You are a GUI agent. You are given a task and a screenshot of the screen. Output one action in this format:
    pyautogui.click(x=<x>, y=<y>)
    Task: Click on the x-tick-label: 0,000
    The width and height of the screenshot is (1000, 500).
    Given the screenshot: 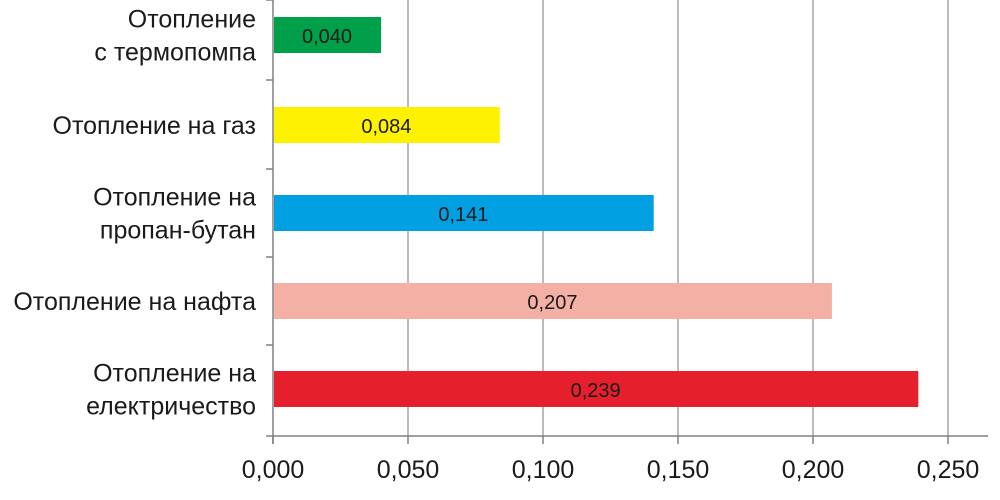 What is the action you would take?
    pyautogui.click(x=273, y=470)
    